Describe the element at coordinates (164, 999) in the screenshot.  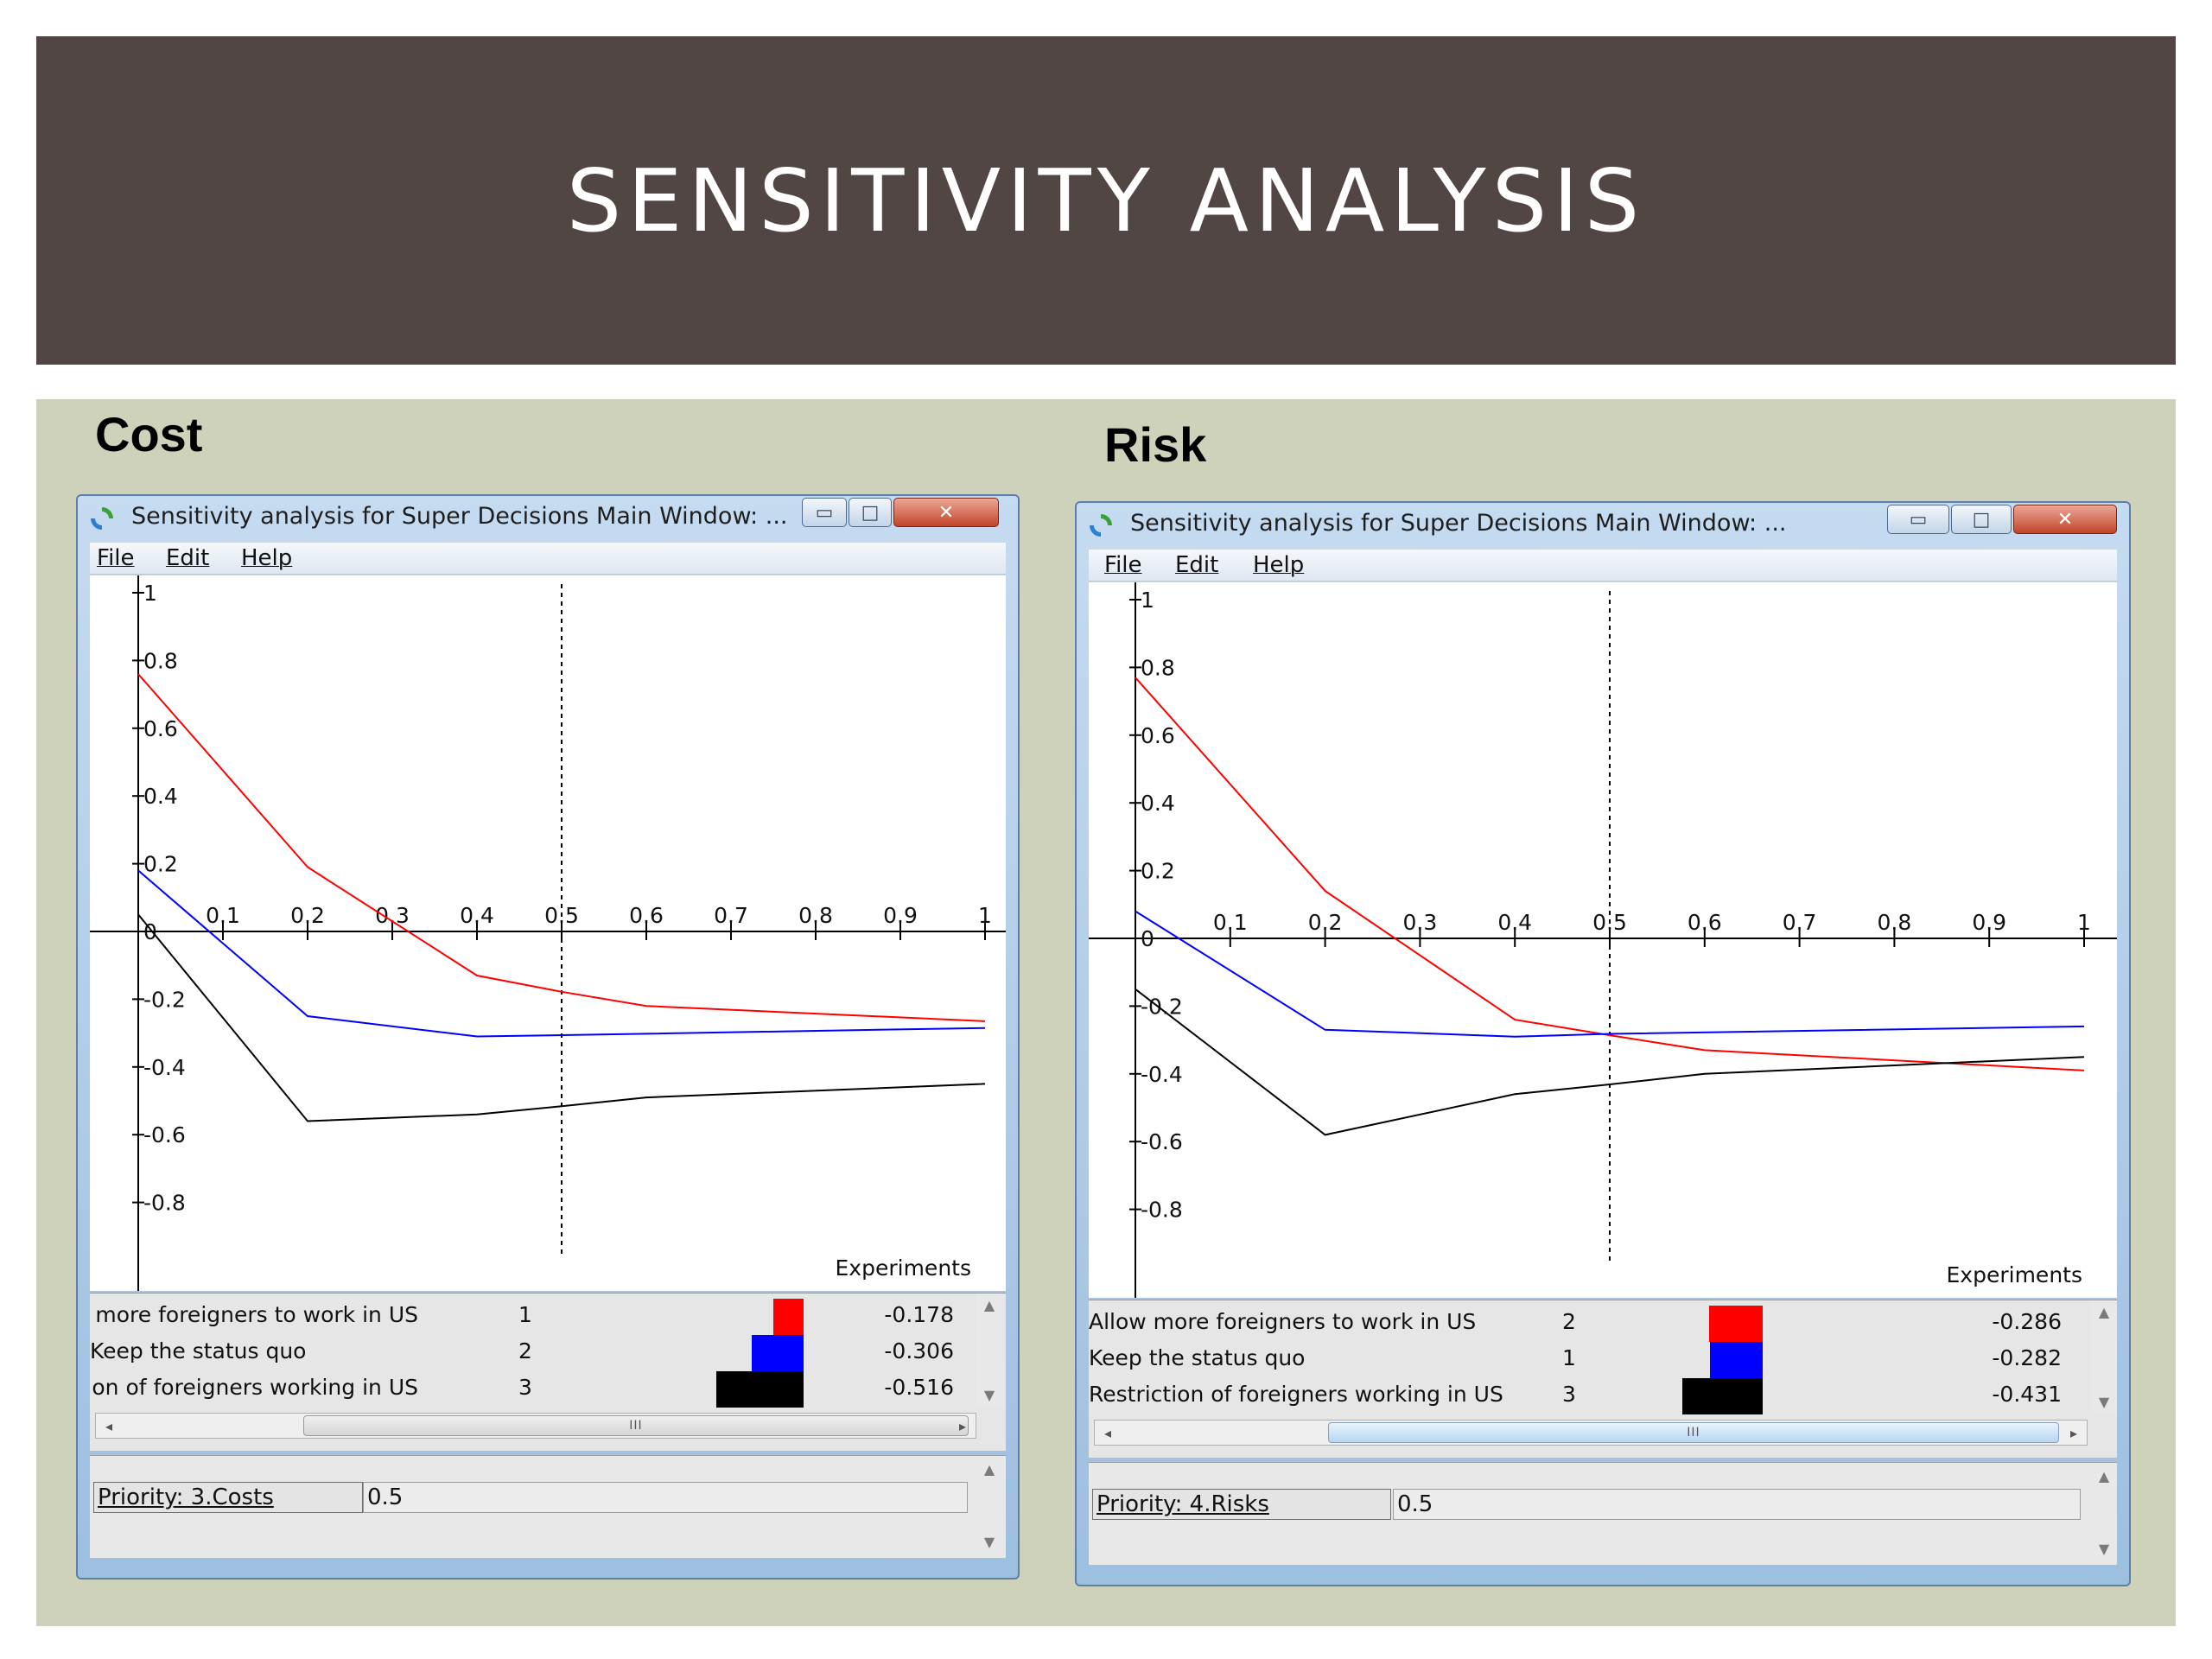
I see `y-tick-label: -0.2` at that location.